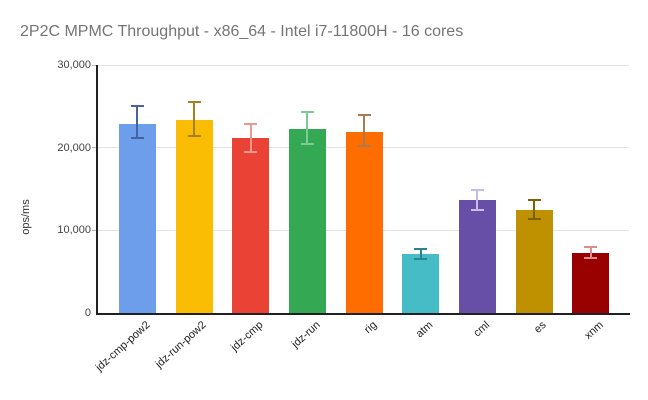 The height and width of the screenshot is (400, 648). Describe the element at coordinates (594, 330) in the screenshot. I see `x-tick-label-xnm: xnm` at that location.